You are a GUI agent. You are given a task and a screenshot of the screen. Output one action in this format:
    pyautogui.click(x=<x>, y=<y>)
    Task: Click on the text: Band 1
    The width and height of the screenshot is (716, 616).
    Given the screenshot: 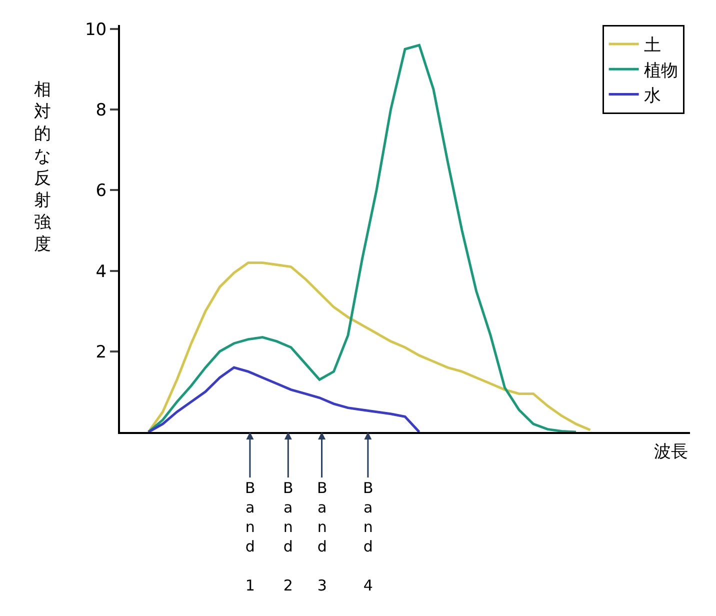 What is the action you would take?
    pyautogui.click(x=250, y=536)
    